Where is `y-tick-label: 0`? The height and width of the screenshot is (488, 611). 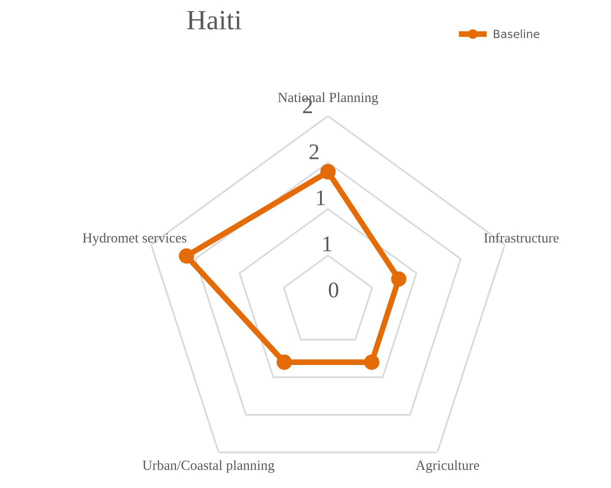
y-tick-label: 0 is located at coordinates (333, 290).